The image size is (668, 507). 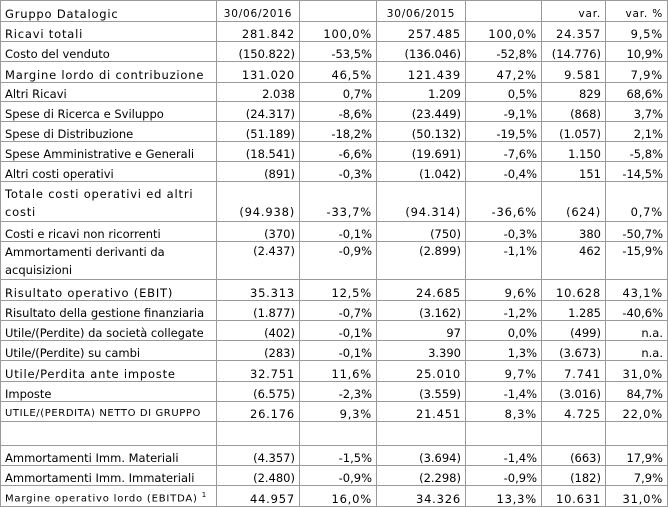 I want to click on value-2015: 121.439, so click(x=421, y=72).